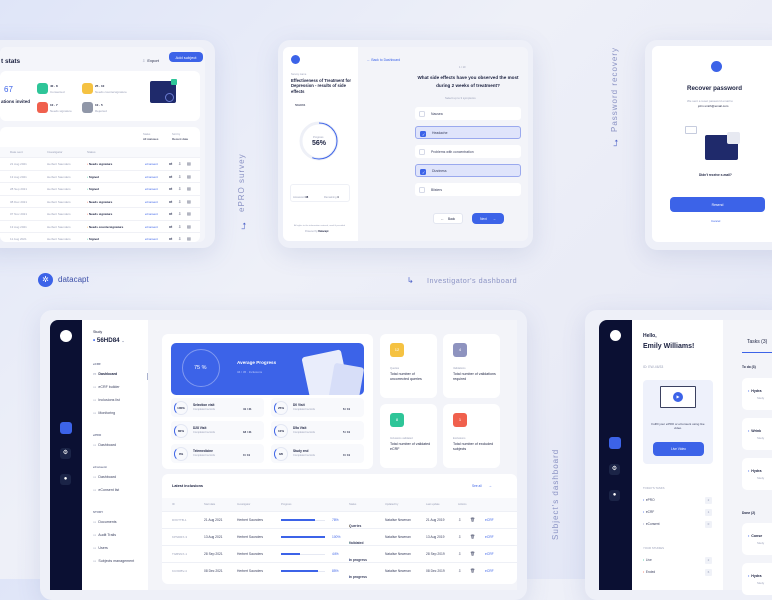  I want to click on inclusion-id: KPSDRX-3, so click(180, 537).